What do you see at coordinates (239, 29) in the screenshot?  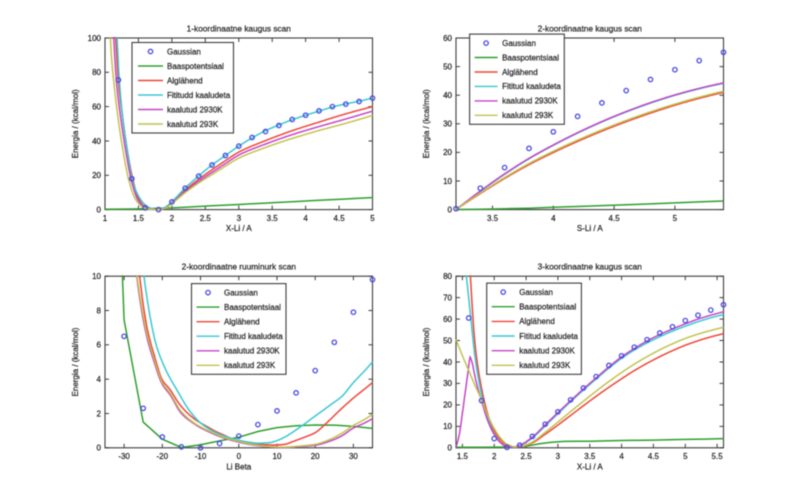 I see `svg-text: 1-koordinaatne kaugus scan` at bounding box center [239, 29].